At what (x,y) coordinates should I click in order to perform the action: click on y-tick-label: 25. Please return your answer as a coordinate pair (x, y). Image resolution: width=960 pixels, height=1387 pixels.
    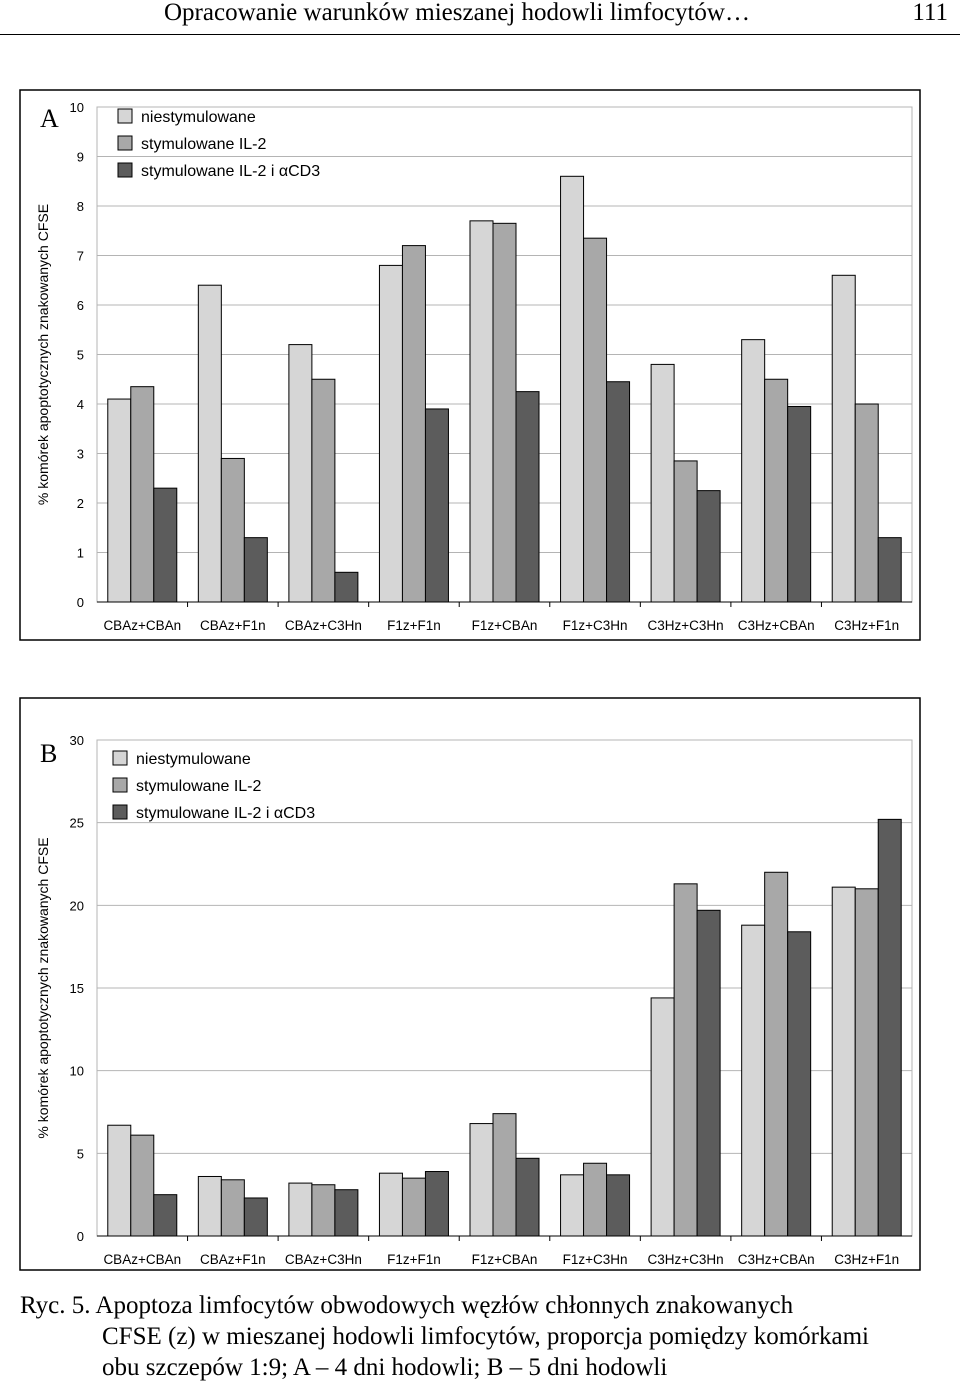
    Looking at the image, I should click on (77, 823).